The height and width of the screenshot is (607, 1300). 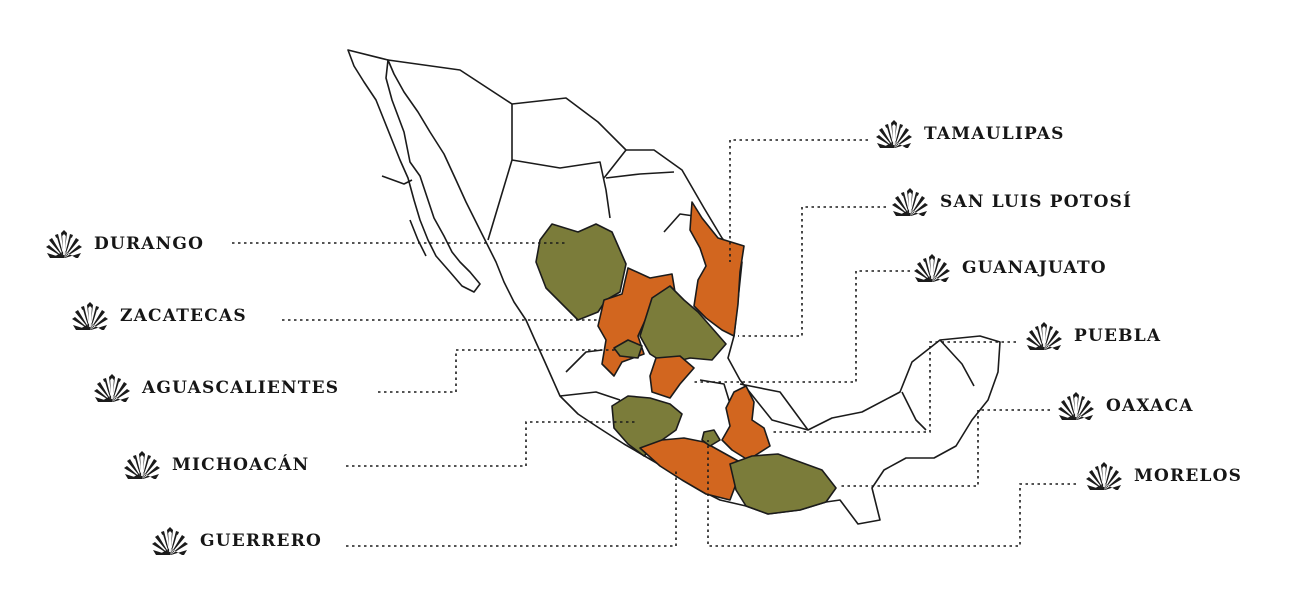 I want to click on label-durango: DURANGO, so click(x=125, y=244).